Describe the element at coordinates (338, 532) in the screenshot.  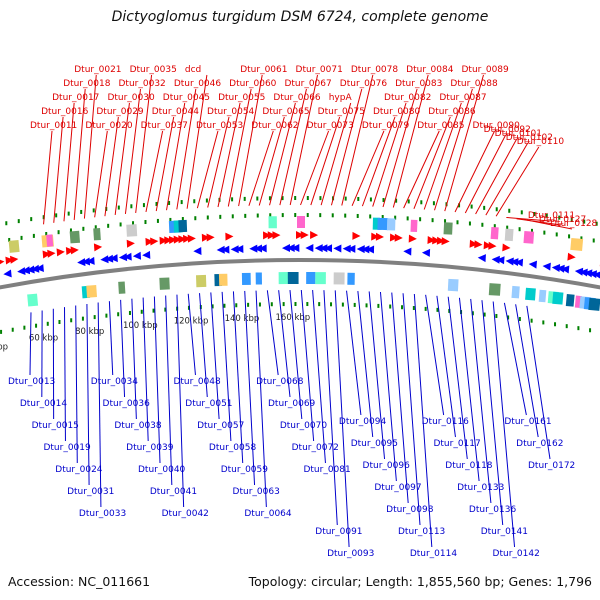
I see `reverse-gene-label: Dtur_0091` at that location.